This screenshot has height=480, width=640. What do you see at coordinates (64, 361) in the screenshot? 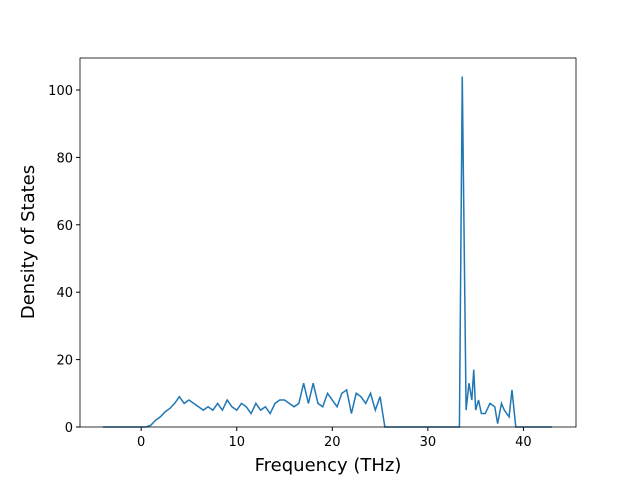
I see `y-tick-label: 20` at bounding box center [64, 361].